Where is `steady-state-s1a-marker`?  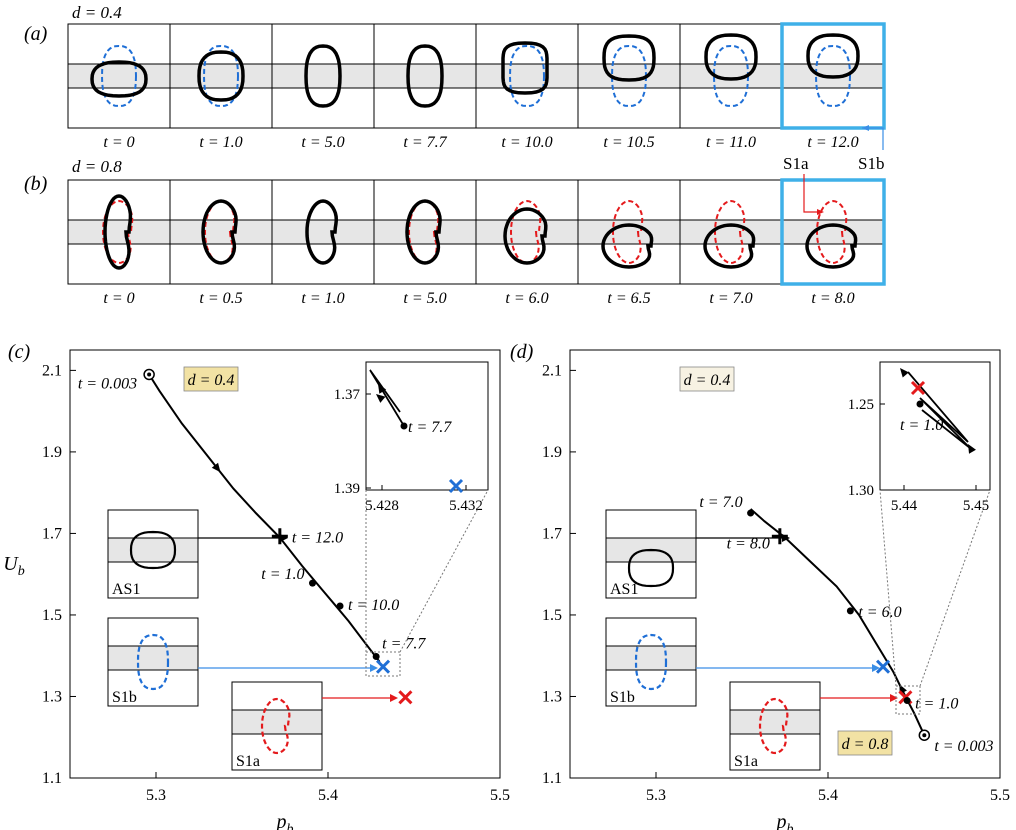 steady-state-s1a-marker is located at coordinates (405, 697).